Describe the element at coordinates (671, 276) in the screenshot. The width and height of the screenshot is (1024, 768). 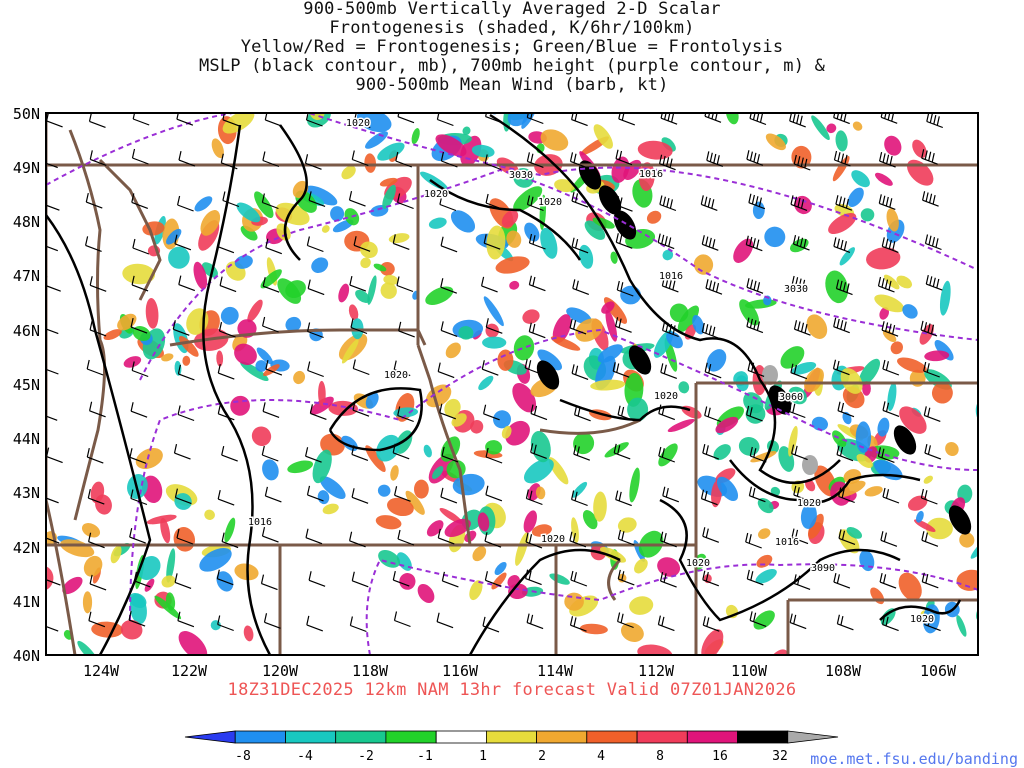
I see `mslp-label: 1016` at that location.